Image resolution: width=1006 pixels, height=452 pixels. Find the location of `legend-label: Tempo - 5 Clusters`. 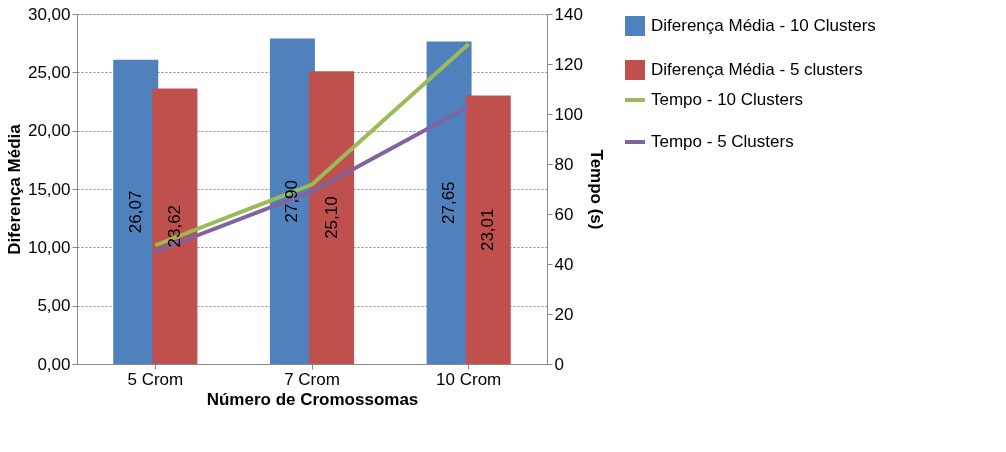

legend-label: Tempo - 5 Clusters is located at coordinates (722, 141).